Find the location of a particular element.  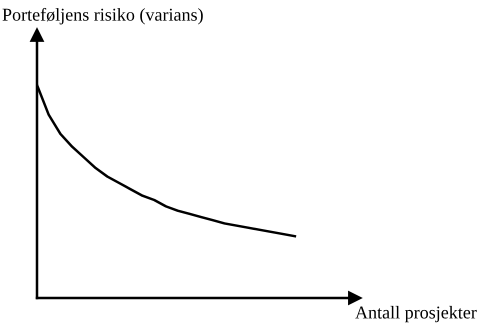

y-axis-title: Porteføljens risiko (varians) is located at coordinates (102, 16).